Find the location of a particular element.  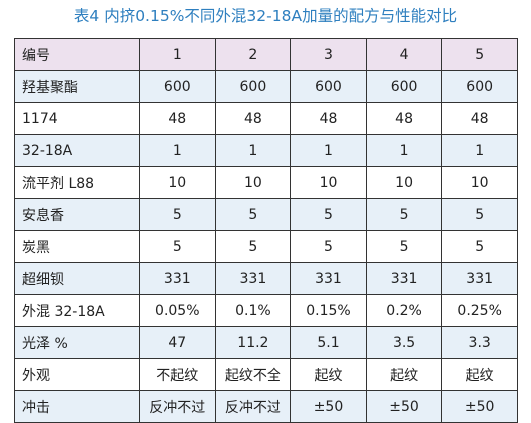

row-label: 安息香 is located at coordinates (77, 214).